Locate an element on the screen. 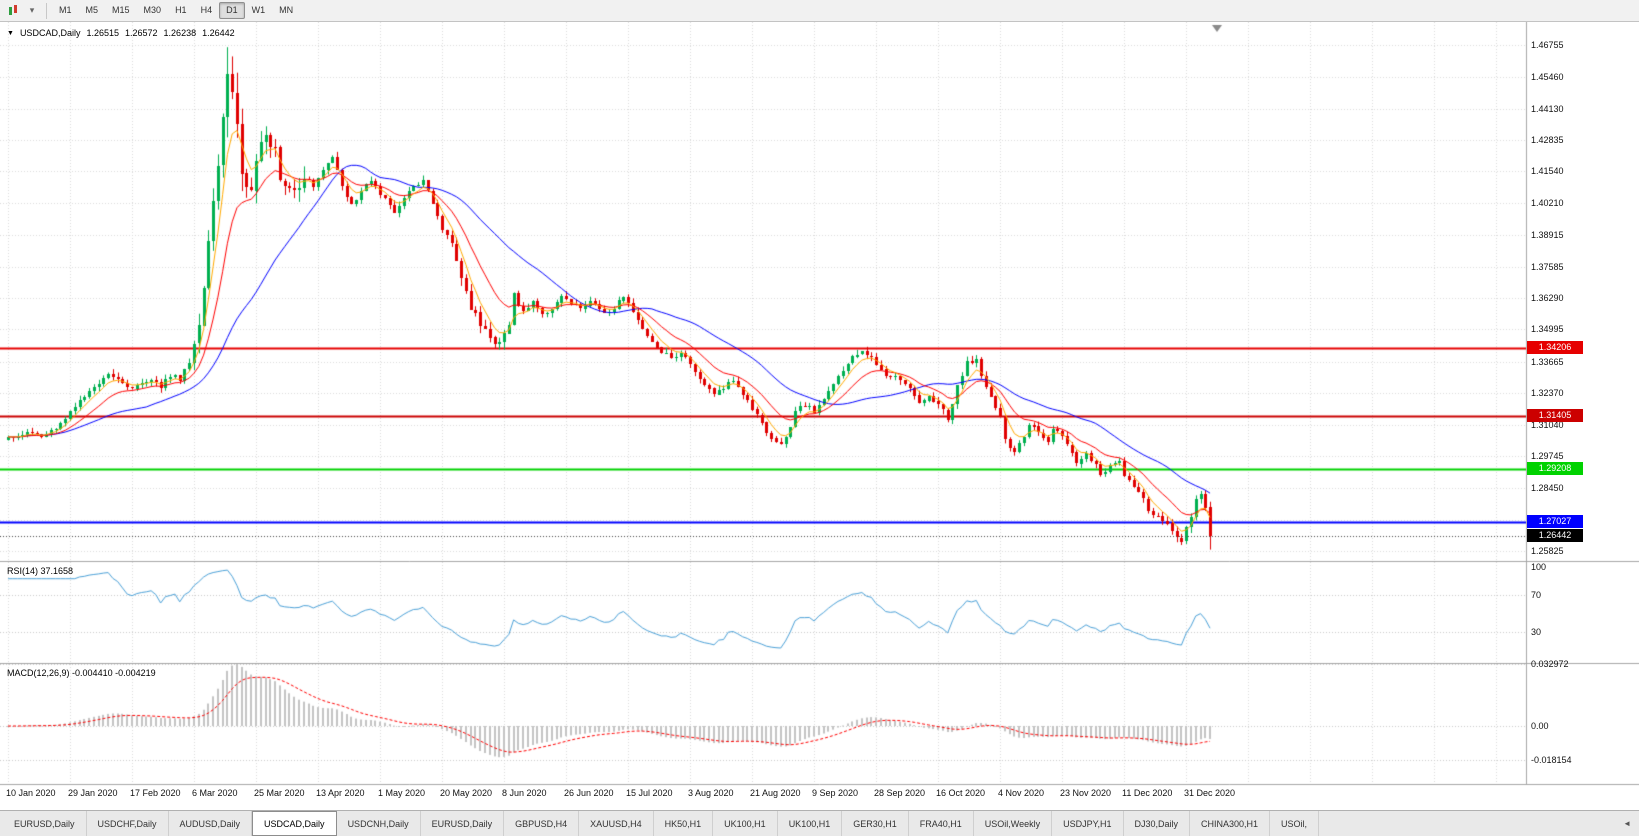 This screenshot has height=836, width=1639. date-axis-label: 20 May 2020 is located at coordinates (466, 793).